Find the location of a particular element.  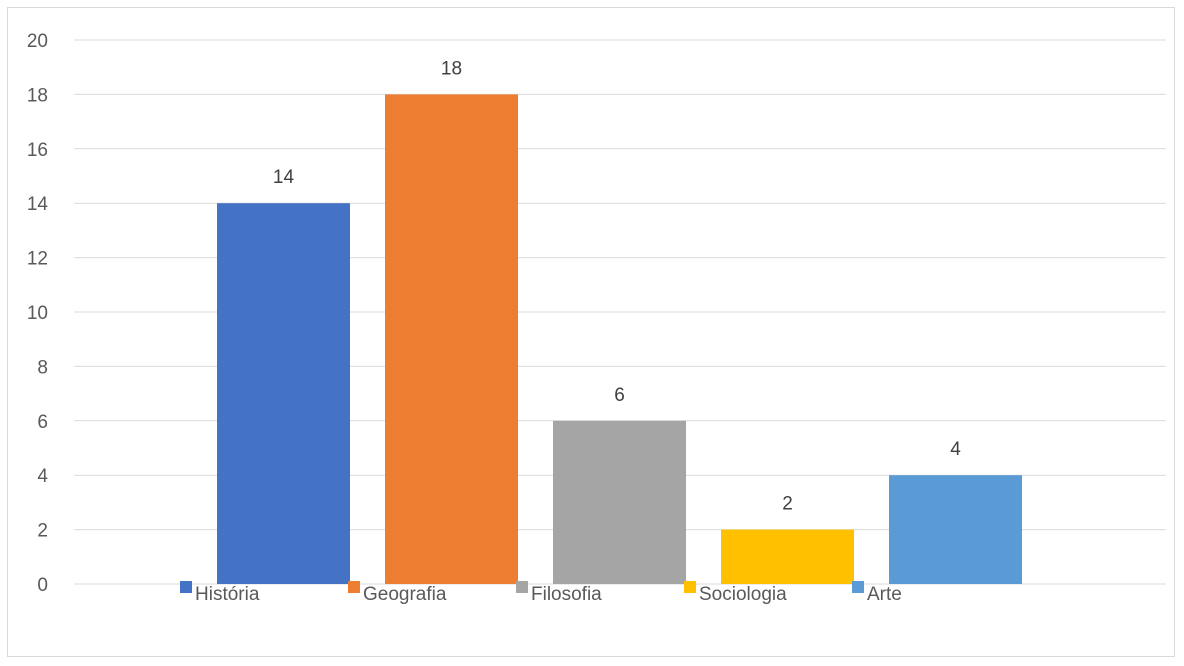

data-label-sociologia: 2 is located at coordinates (787, 504).